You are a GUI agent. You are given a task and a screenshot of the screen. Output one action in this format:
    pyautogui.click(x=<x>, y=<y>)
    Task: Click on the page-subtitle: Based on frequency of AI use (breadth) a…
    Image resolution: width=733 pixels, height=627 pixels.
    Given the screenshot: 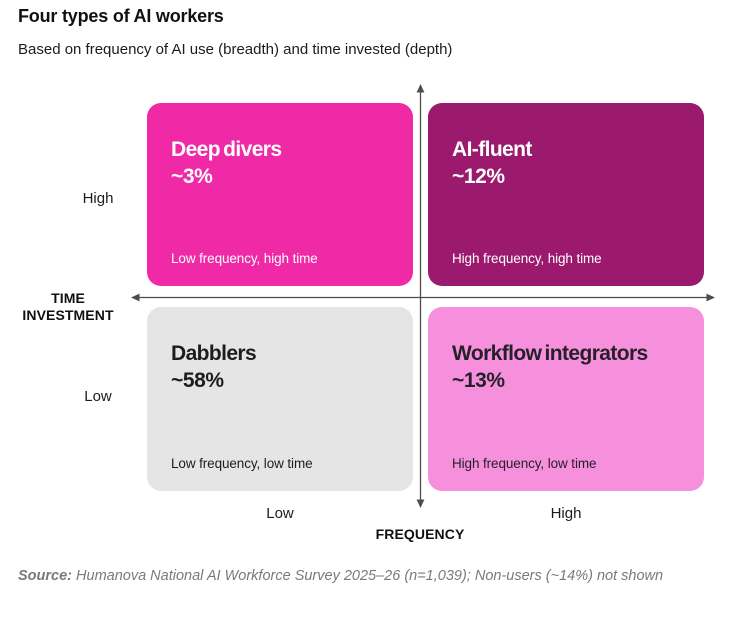 What is the action you would take?
    pyautogui.click(x=235, y=49)
    